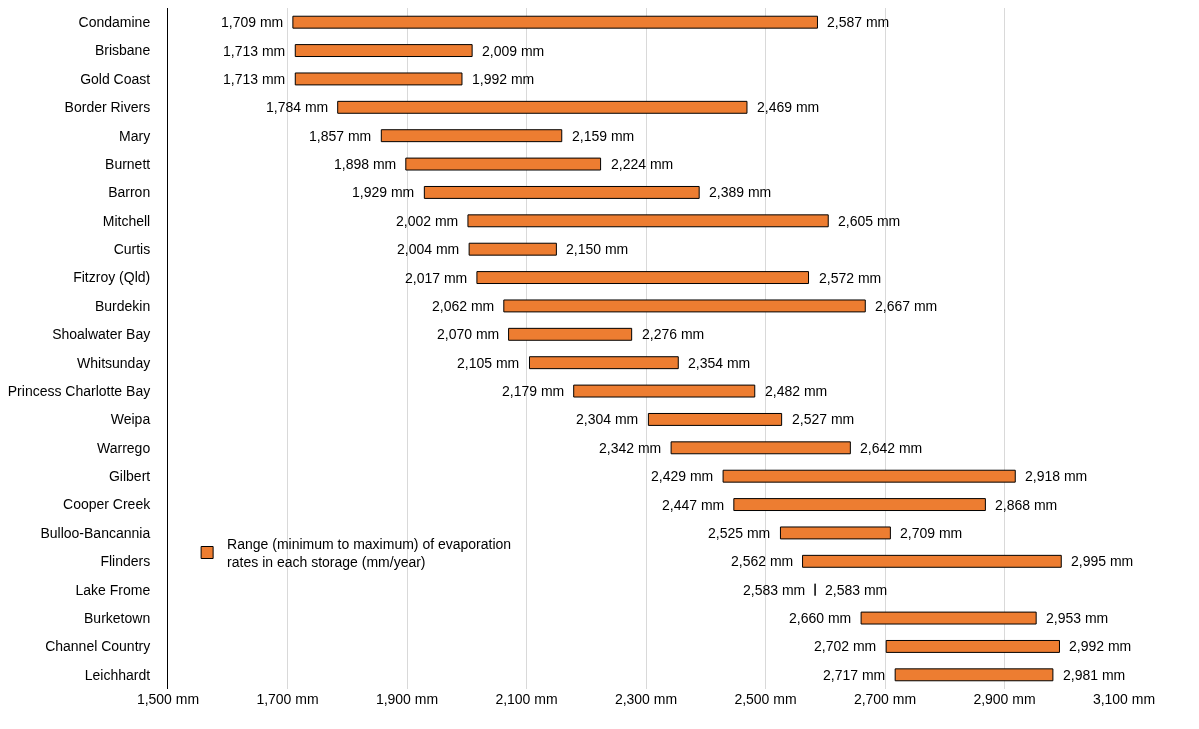  What do you see at coordinates (340, 136) in the screenshot?
I see `annotation: 1,857 mm` at bounding box center [340, 136].